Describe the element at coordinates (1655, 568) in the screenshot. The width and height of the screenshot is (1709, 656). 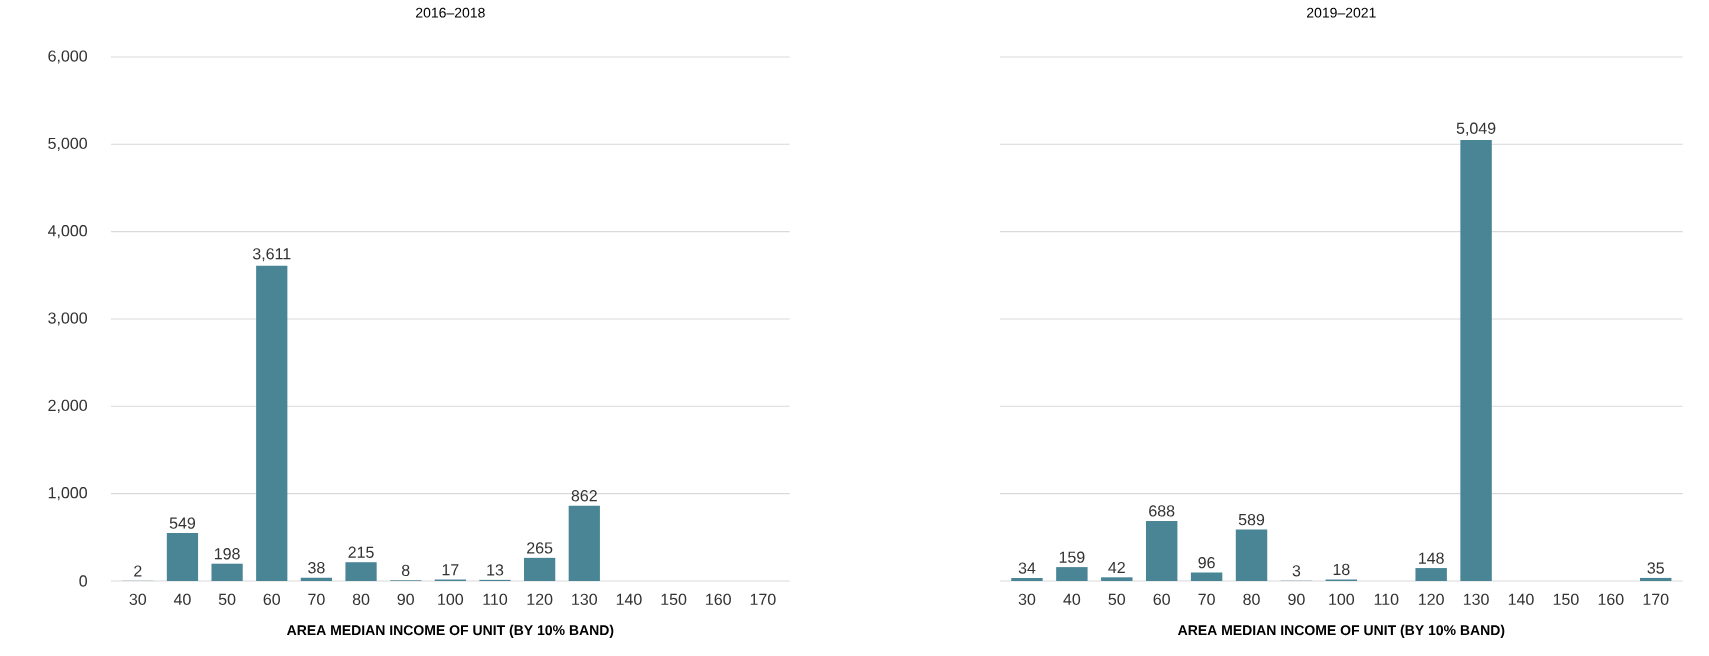
I see `data-label: 35` at that location.